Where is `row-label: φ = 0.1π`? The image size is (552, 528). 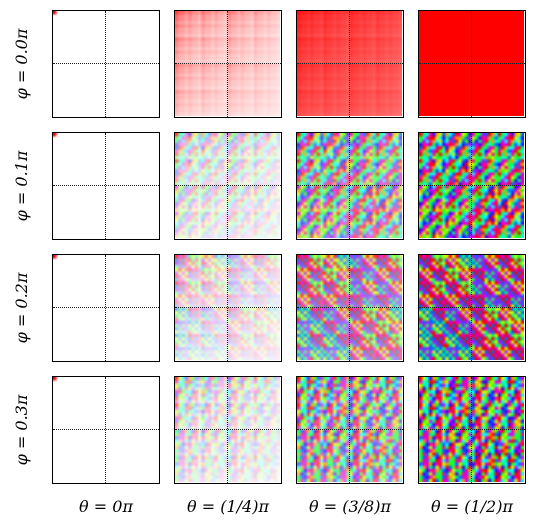 row-label: φ = 0.1π is located at coordinates (21, 186).